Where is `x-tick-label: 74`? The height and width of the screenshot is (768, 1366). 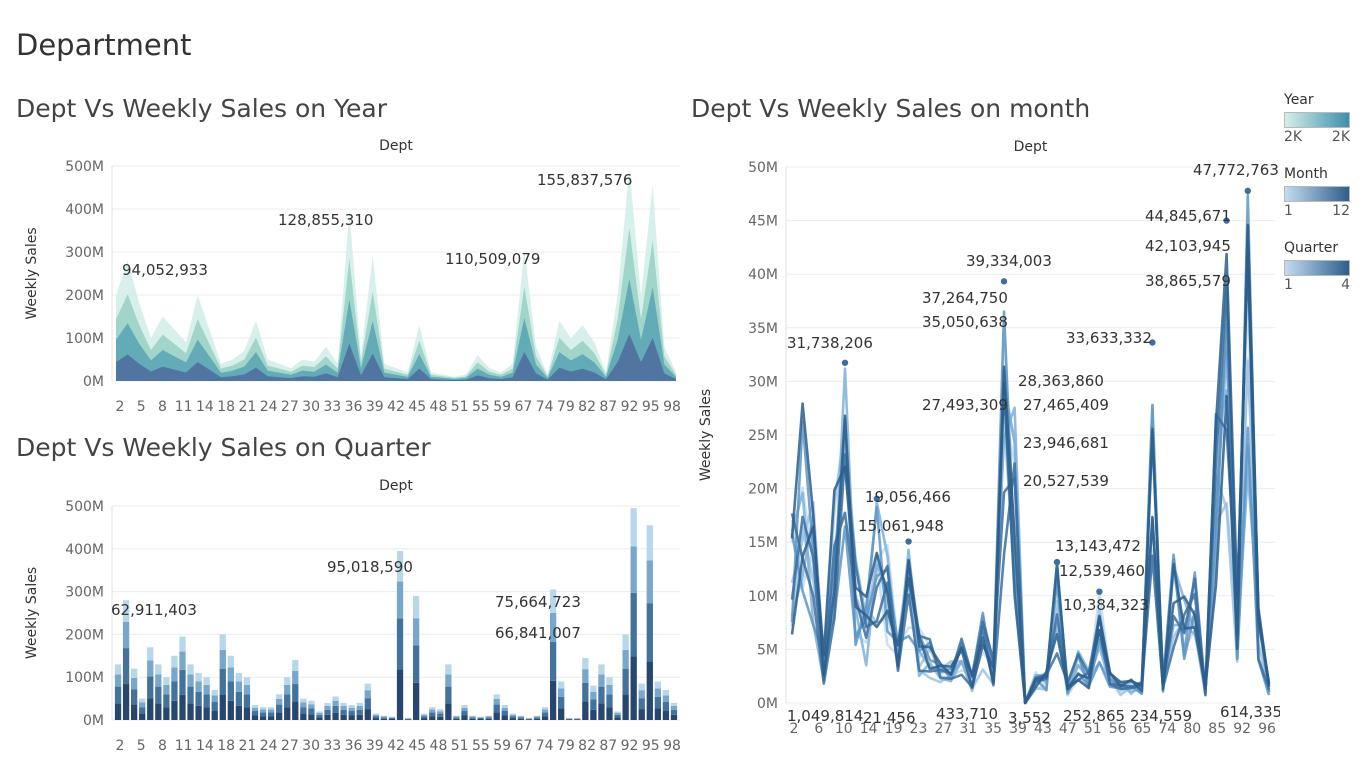 x-tick-label: 74 is located at coordinates (545, 746).